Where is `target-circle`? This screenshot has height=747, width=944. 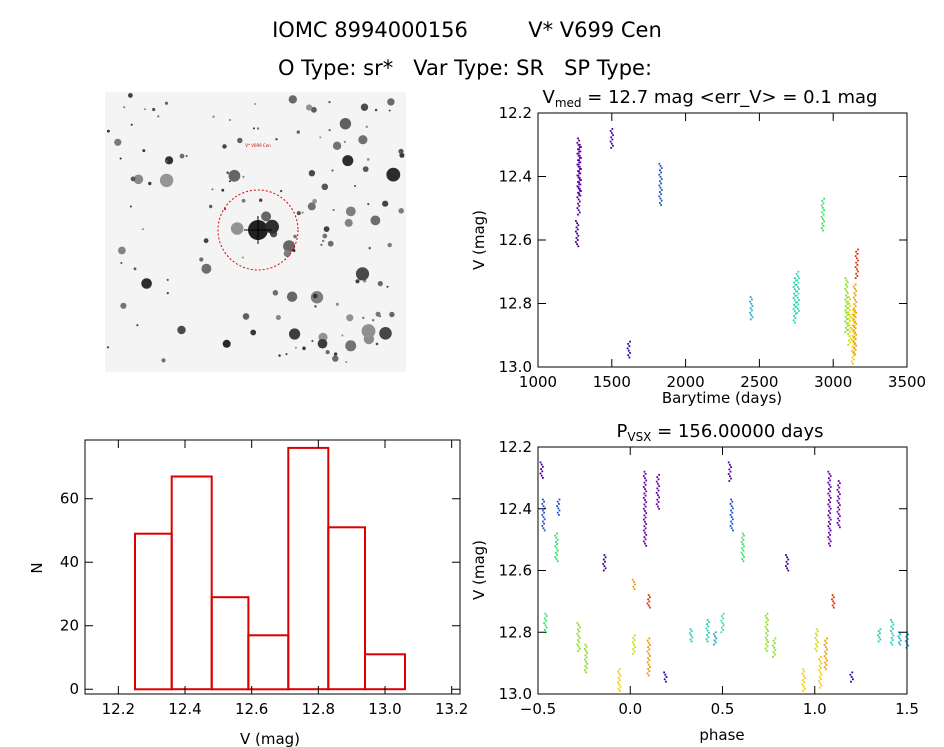 target-circle is located at coordinates (258, 230).